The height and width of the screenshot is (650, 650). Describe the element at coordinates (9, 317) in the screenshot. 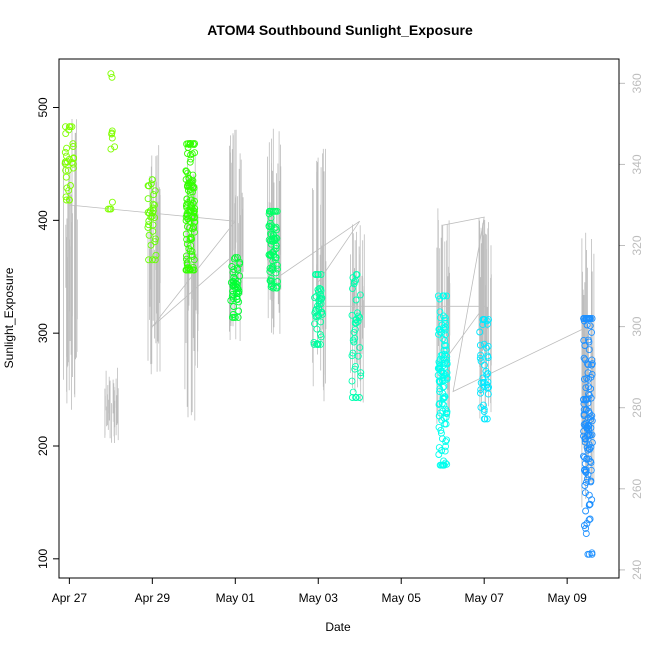

I see `y-axis-label: Sunlight_Exposure` at that location.